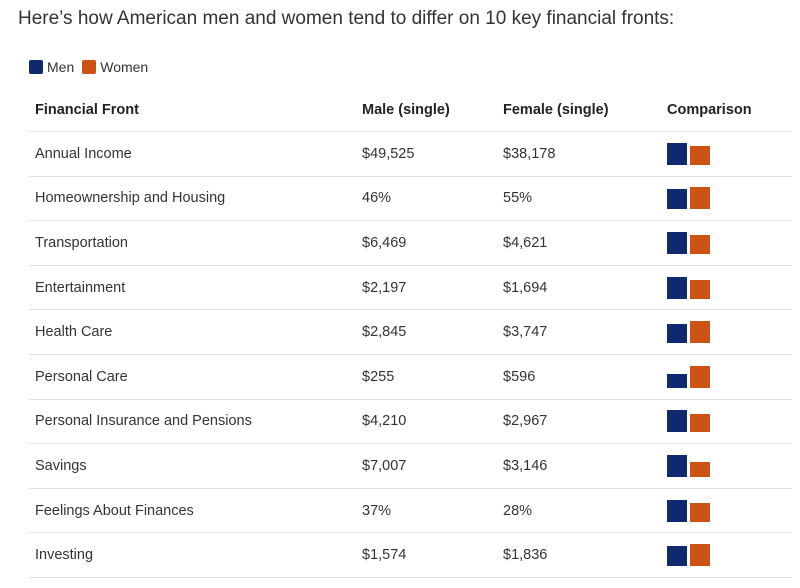  I want to click on row-male-value: $7,007, so click(426, 466).